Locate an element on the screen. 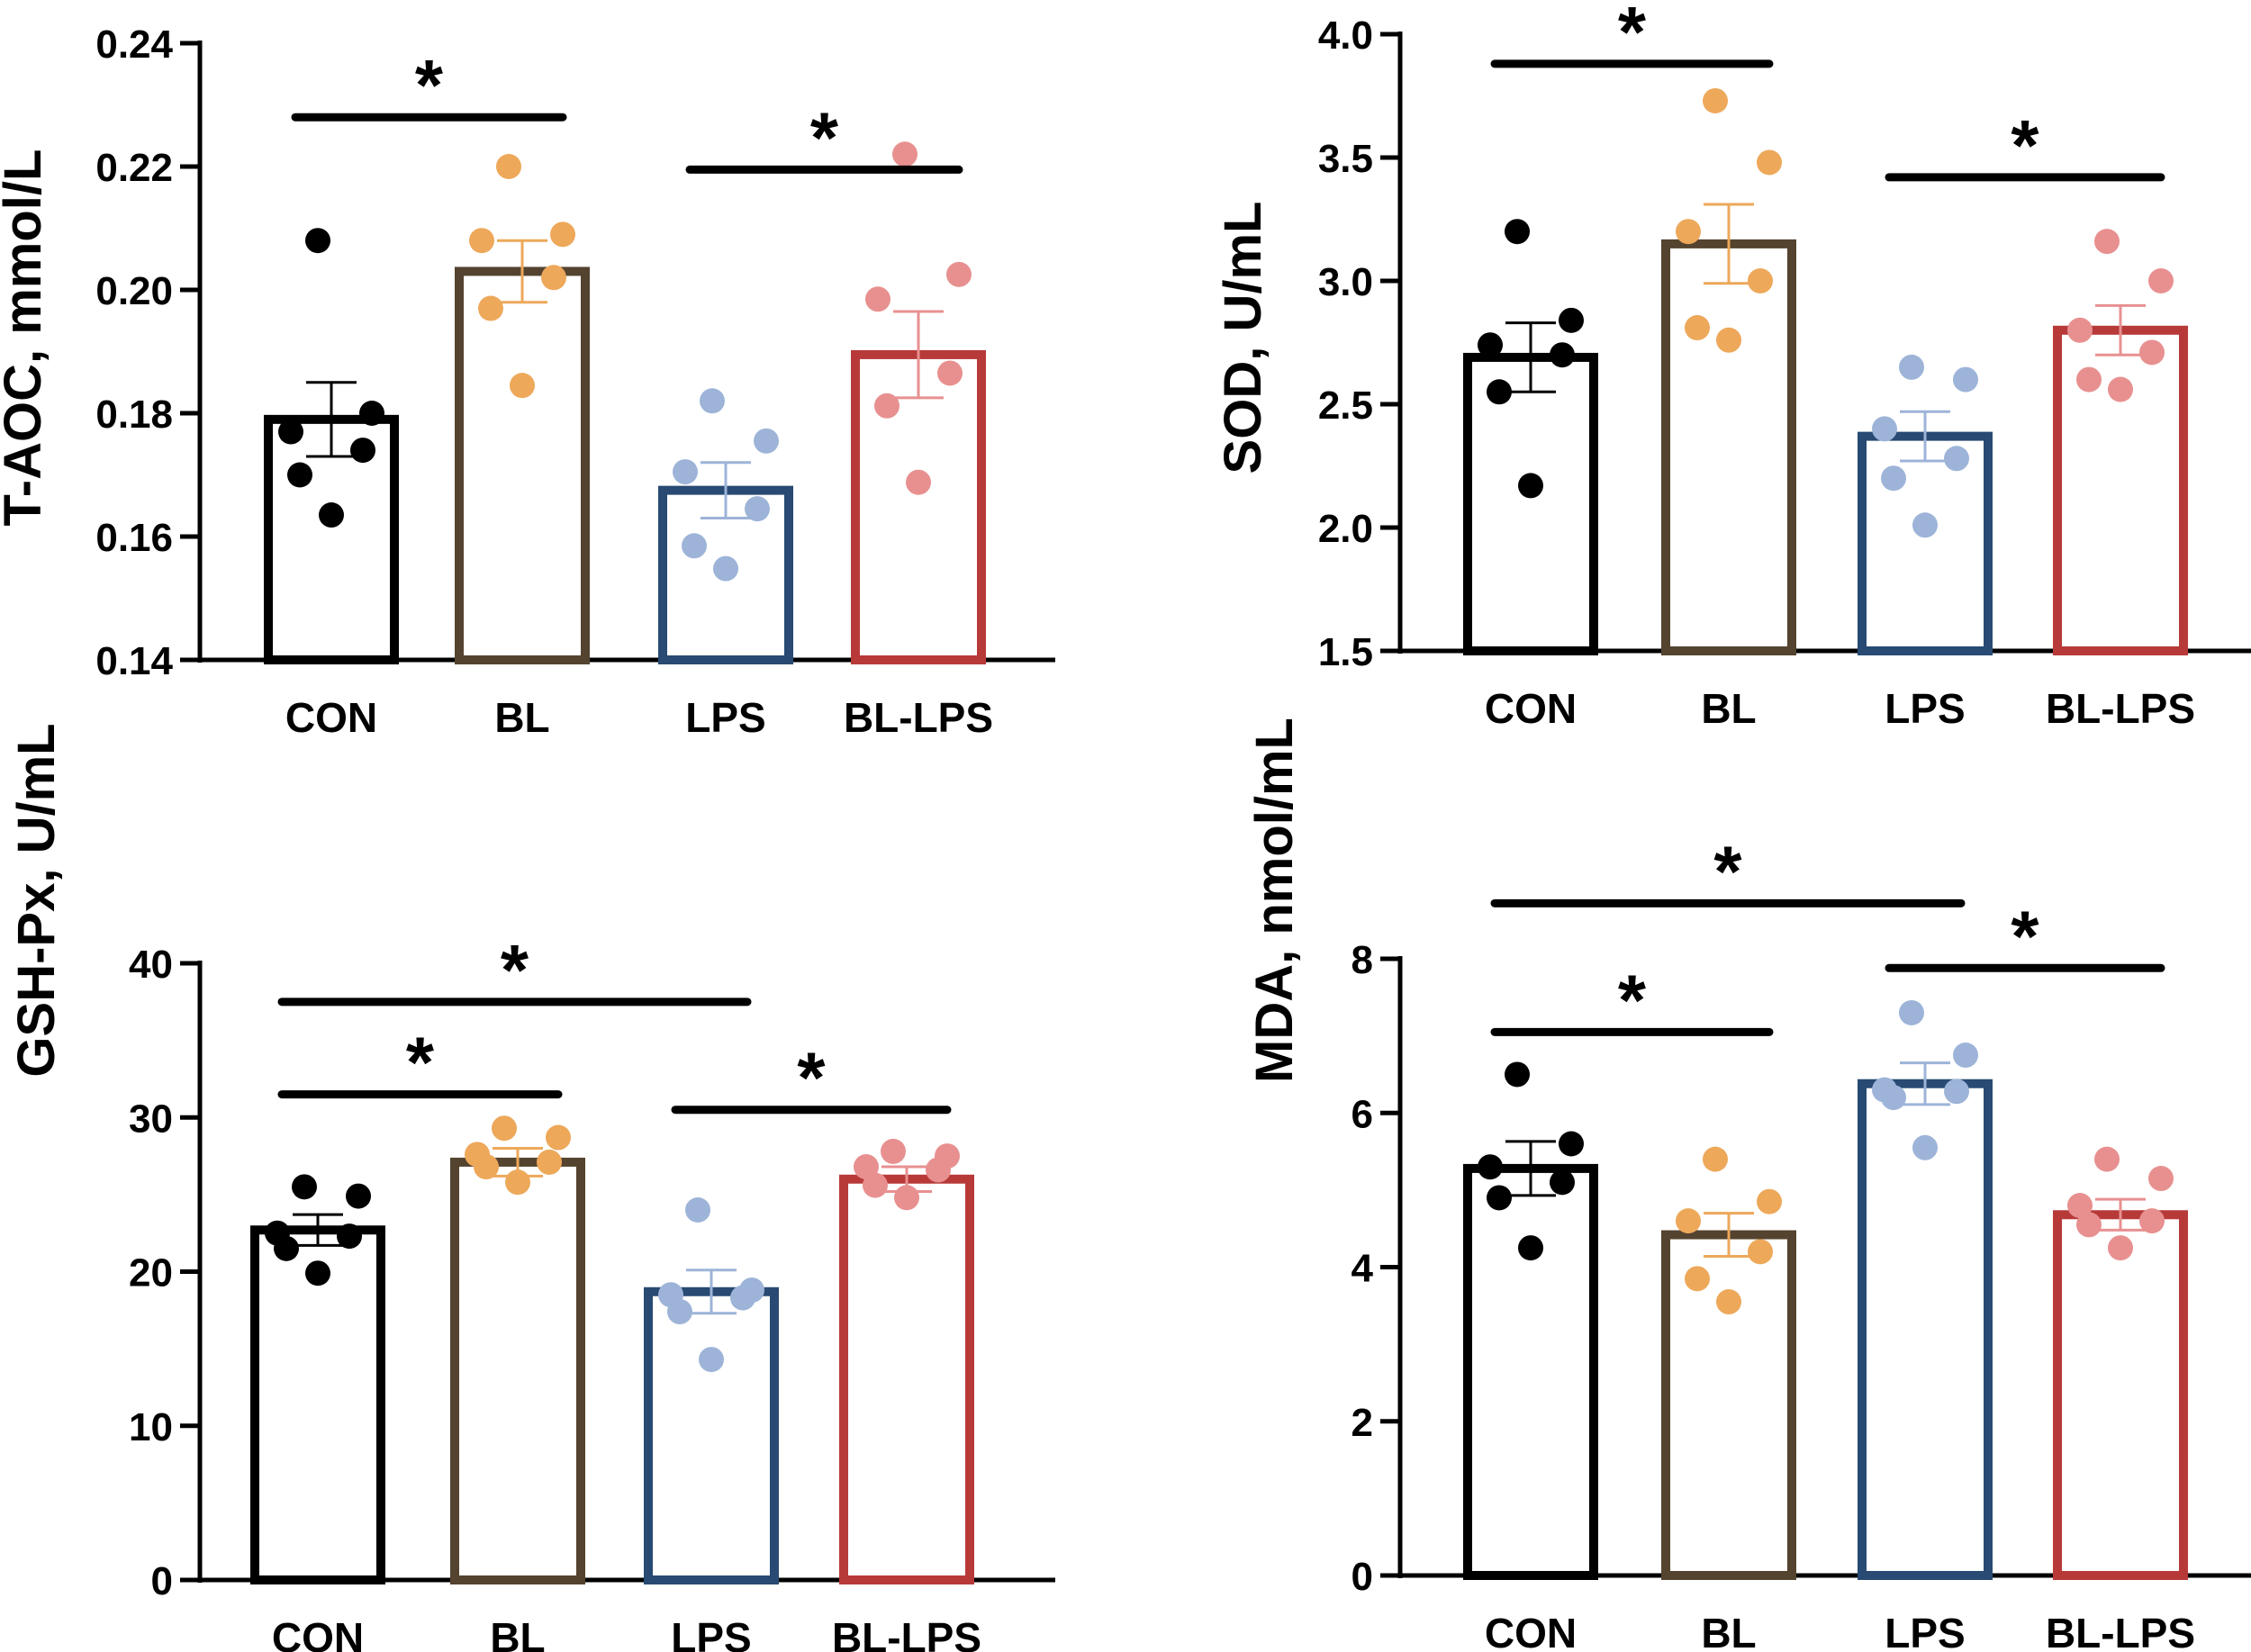 Image resolution: width=2251 pixels, height=1652 pixels. x-tick-label: CON is located at coordinates (318, 1633).